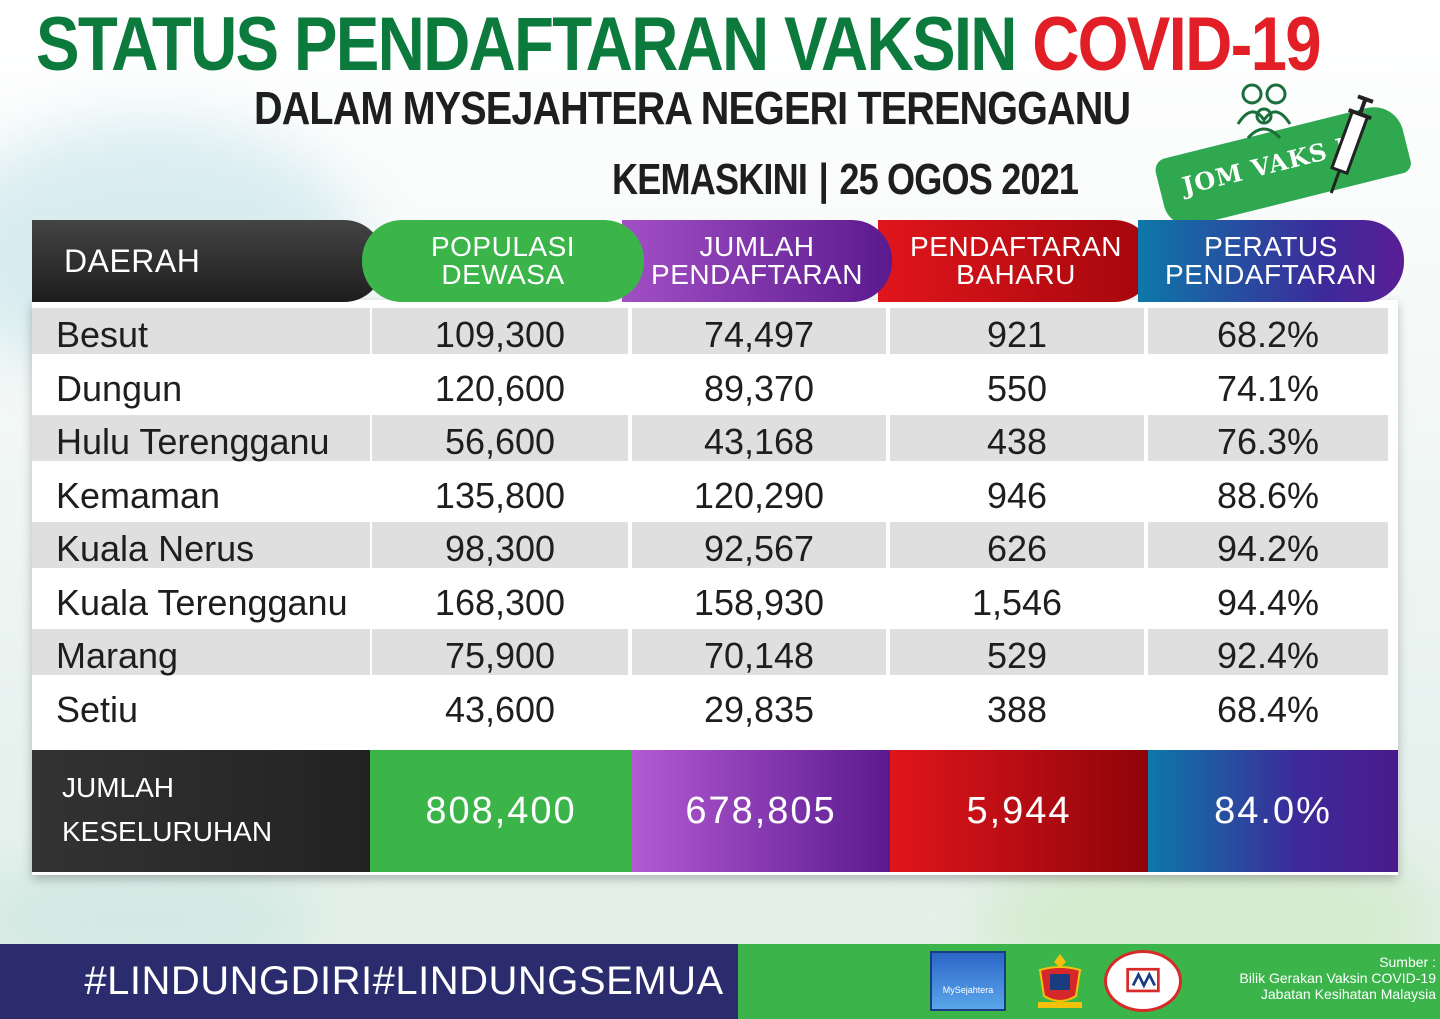  Describe the element at coordinates (1268, 602) in the screenshot. I see `cell-peratus: 94.4%` at that location.